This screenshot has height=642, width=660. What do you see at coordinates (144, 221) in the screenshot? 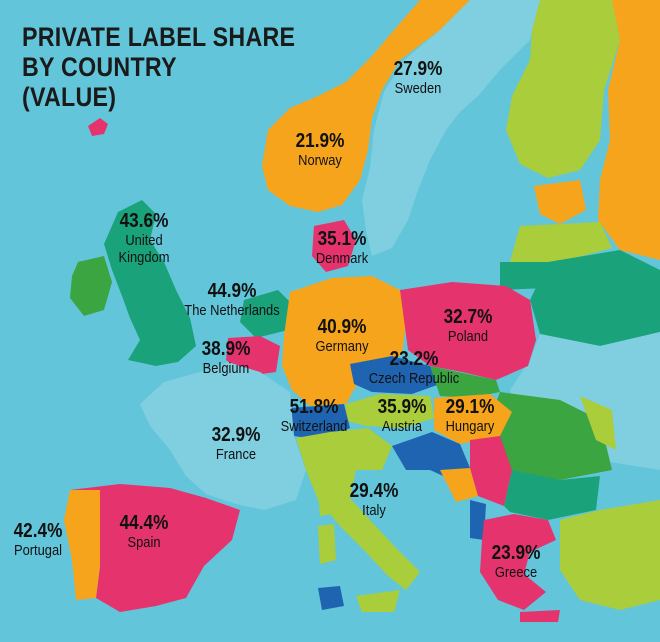
I see `uk-share: 43.6%` at bounding box center [144, 221].